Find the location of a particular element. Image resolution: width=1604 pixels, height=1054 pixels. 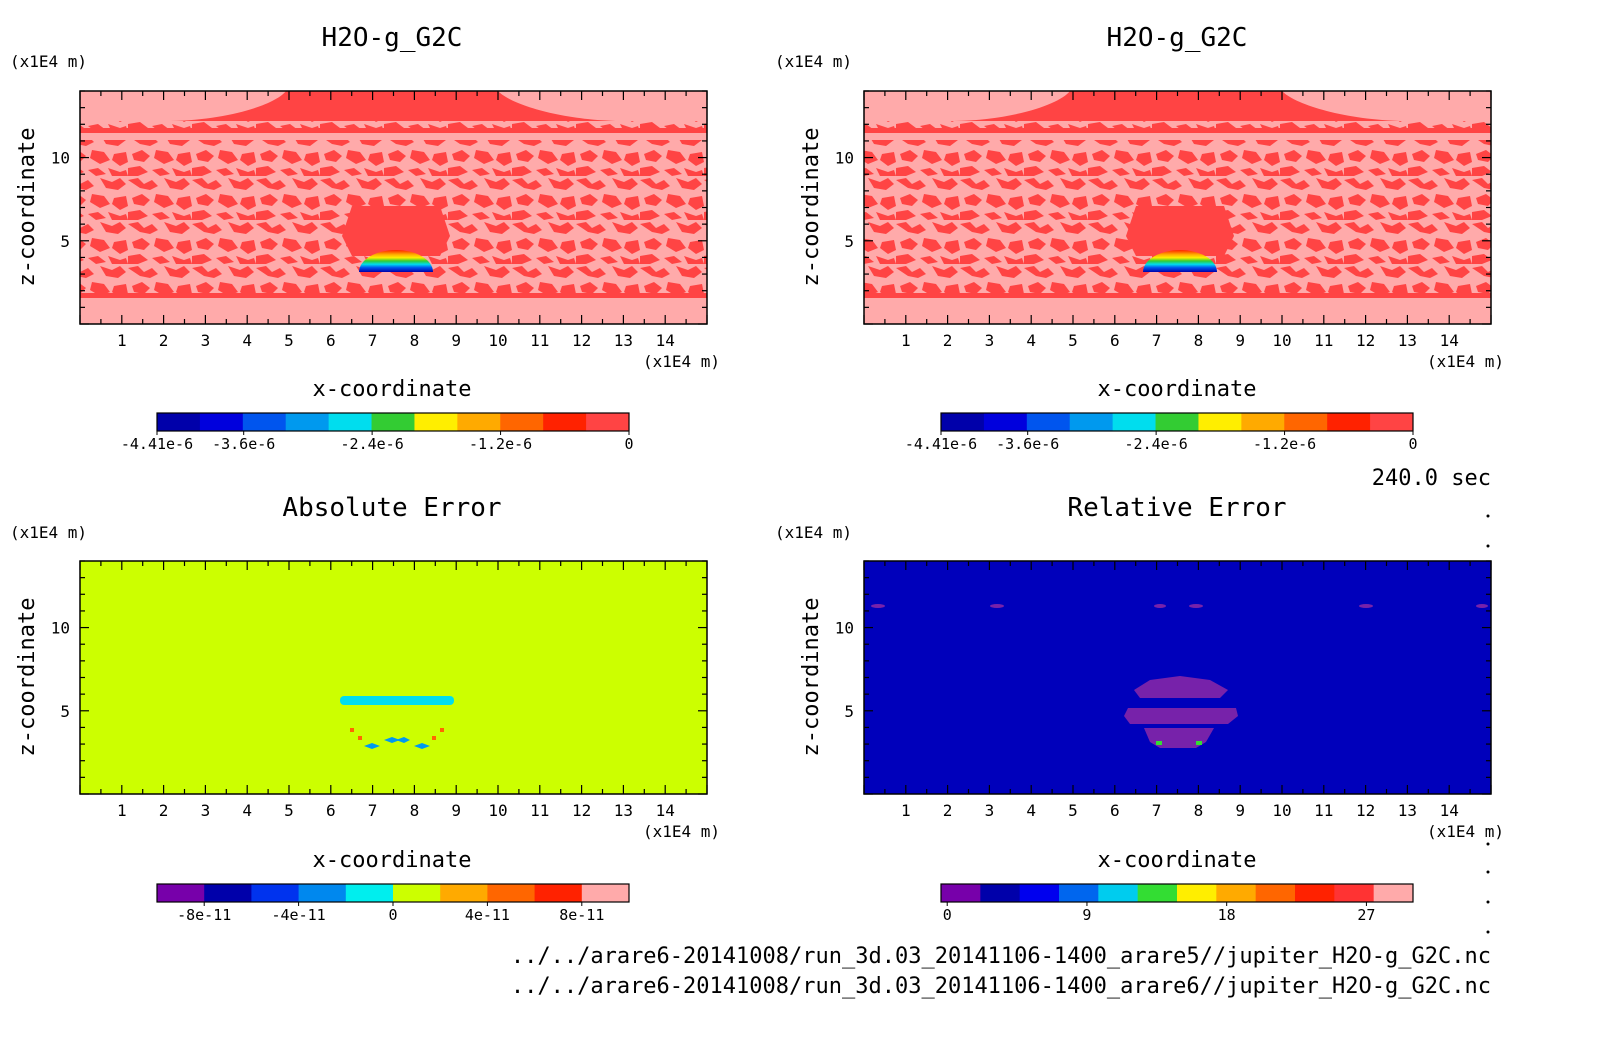

edge-dots is located at coordinates (1488, 724).